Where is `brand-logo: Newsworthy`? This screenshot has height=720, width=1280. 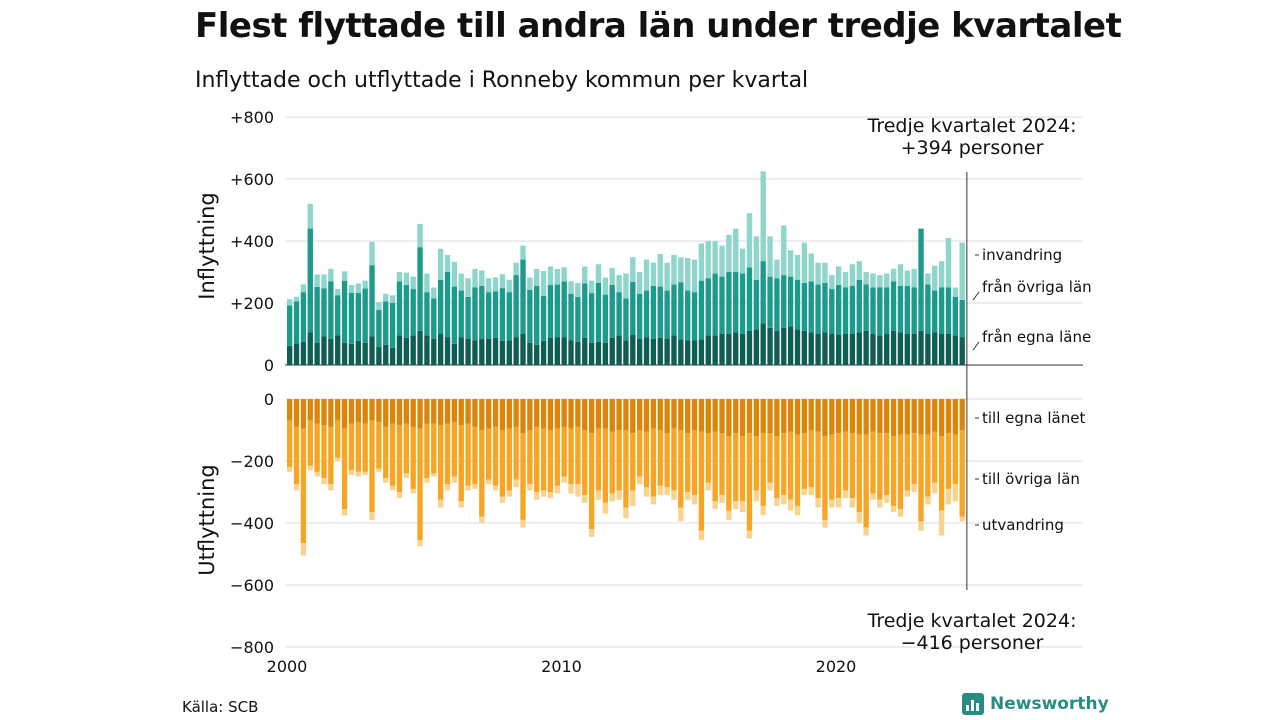 brand-logo: Newsworthy is located at coordinates (1035, 704).